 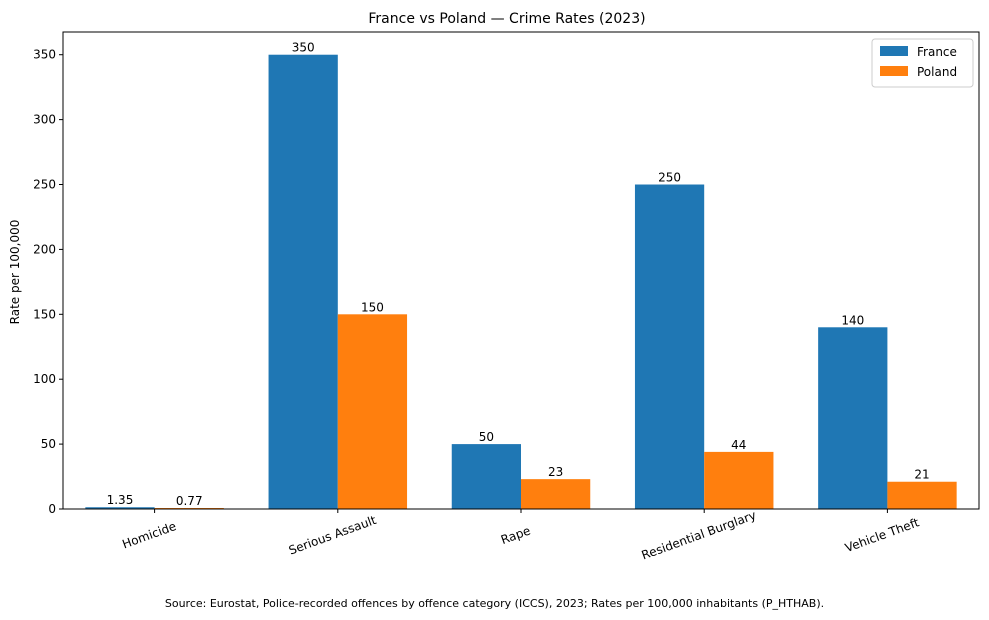 I want to click on bar-value-label: 150, so click(x=372, y=307).